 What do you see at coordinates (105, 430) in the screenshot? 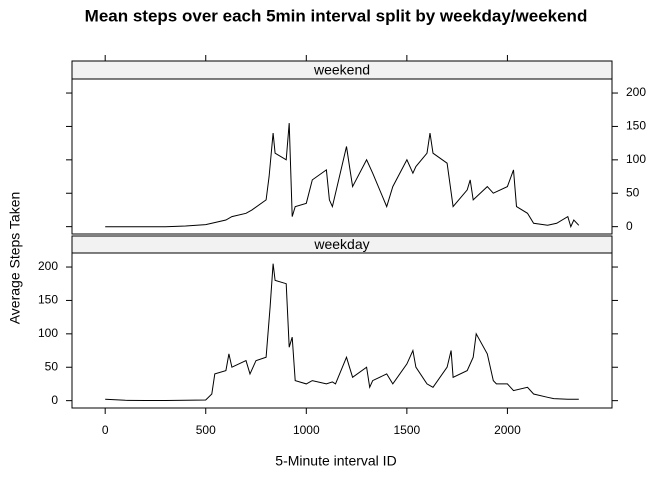
I see `x-tick-label: 0` at bounding box center [105, 430].